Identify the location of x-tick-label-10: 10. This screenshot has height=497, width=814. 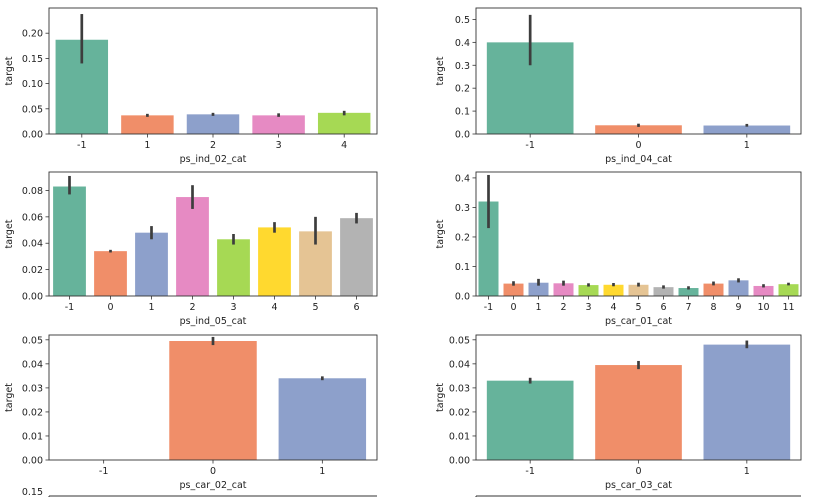
(763, 307).